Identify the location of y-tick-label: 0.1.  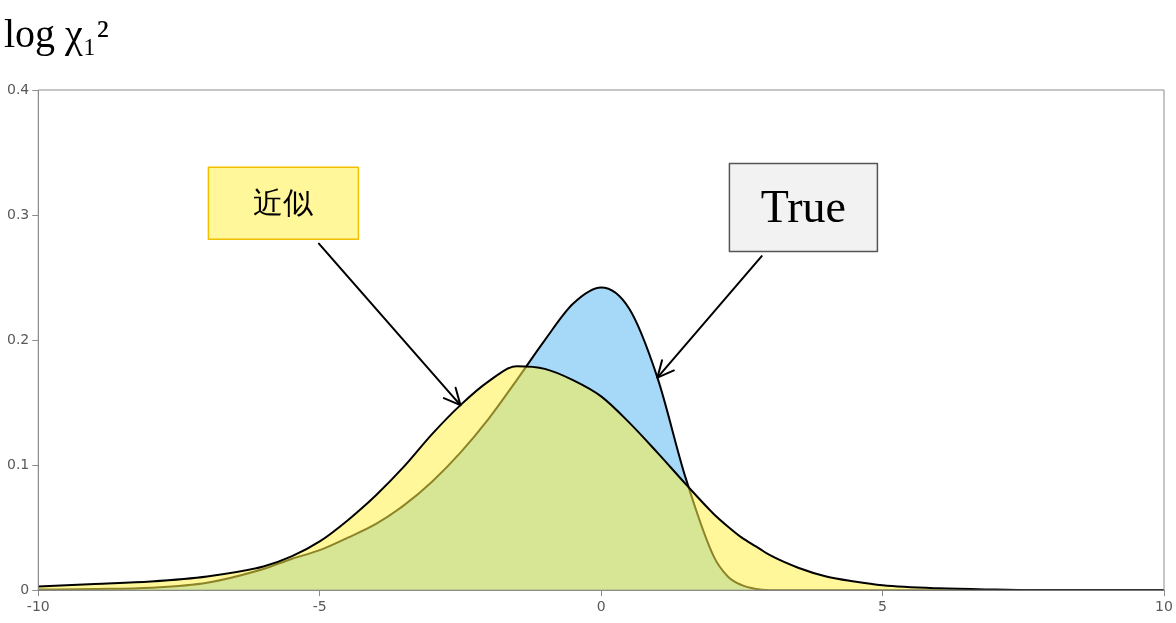
(18, 463).